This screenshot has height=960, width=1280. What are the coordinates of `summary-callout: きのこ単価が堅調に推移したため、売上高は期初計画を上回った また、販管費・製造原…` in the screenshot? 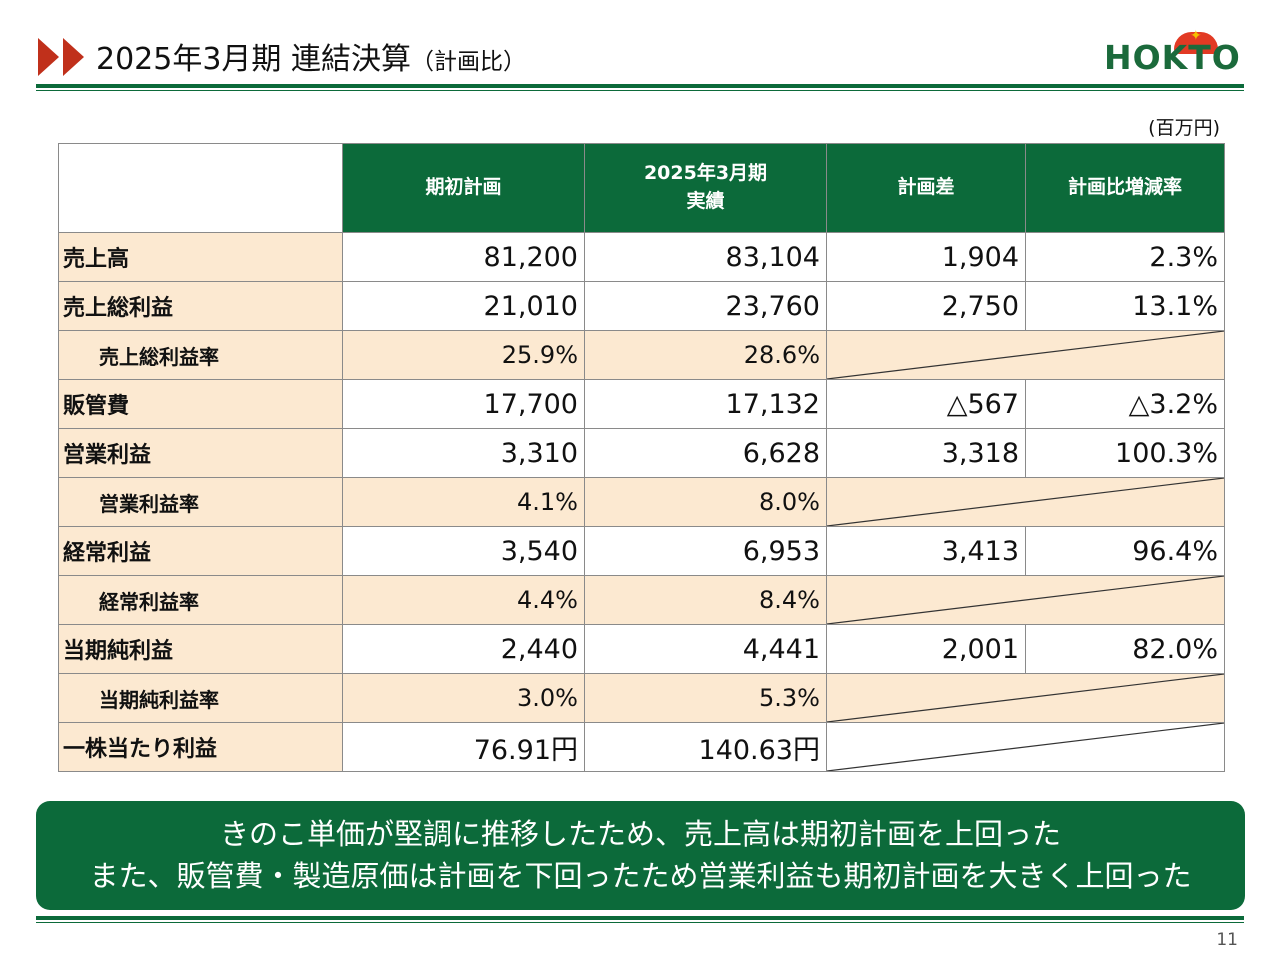 It's located at (640, 855).